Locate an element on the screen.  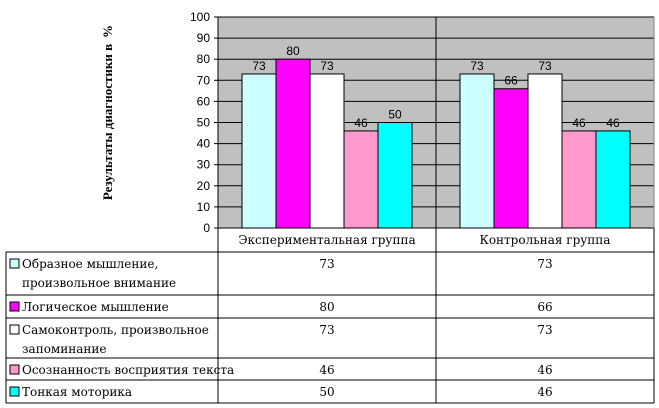
y-tick-label: 10 is located at coordinates (204, 207).